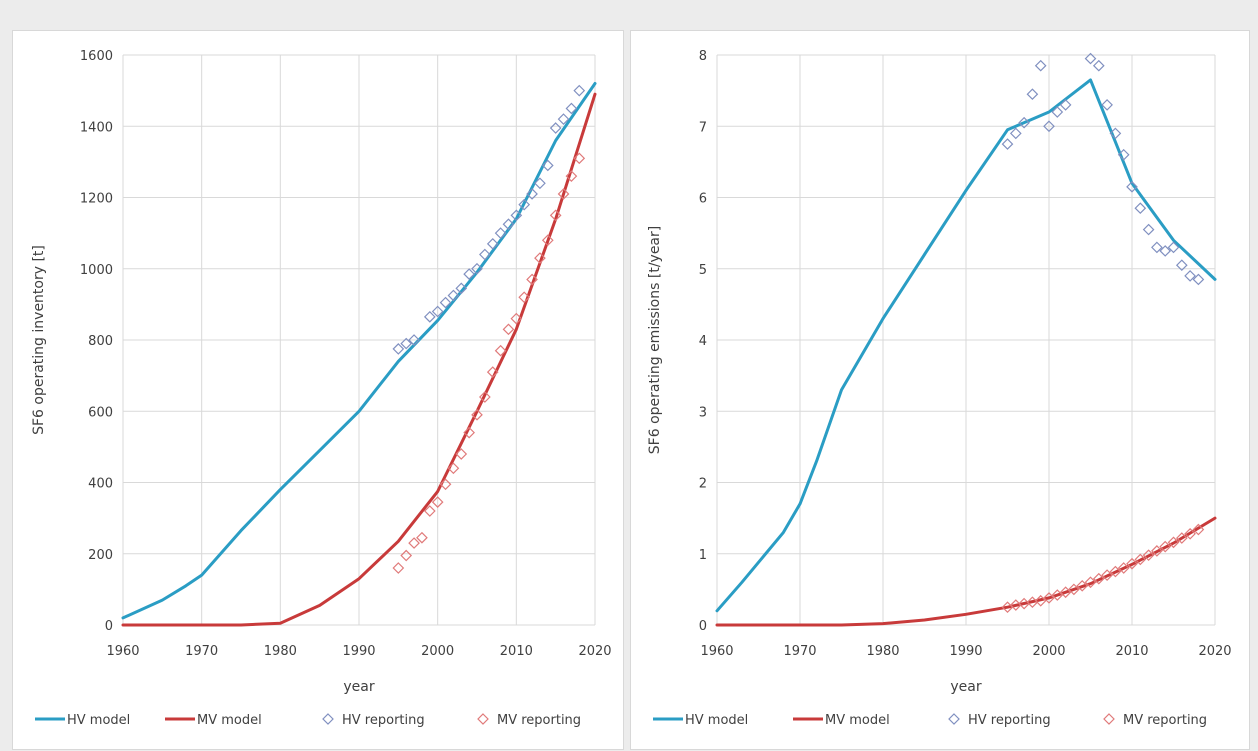 Image resolution: width=1258 pixels, height=751 pixels. Describe the element at coordinates (100, 555) in the screenshot. I see `y-tick-label: 200` at that location.